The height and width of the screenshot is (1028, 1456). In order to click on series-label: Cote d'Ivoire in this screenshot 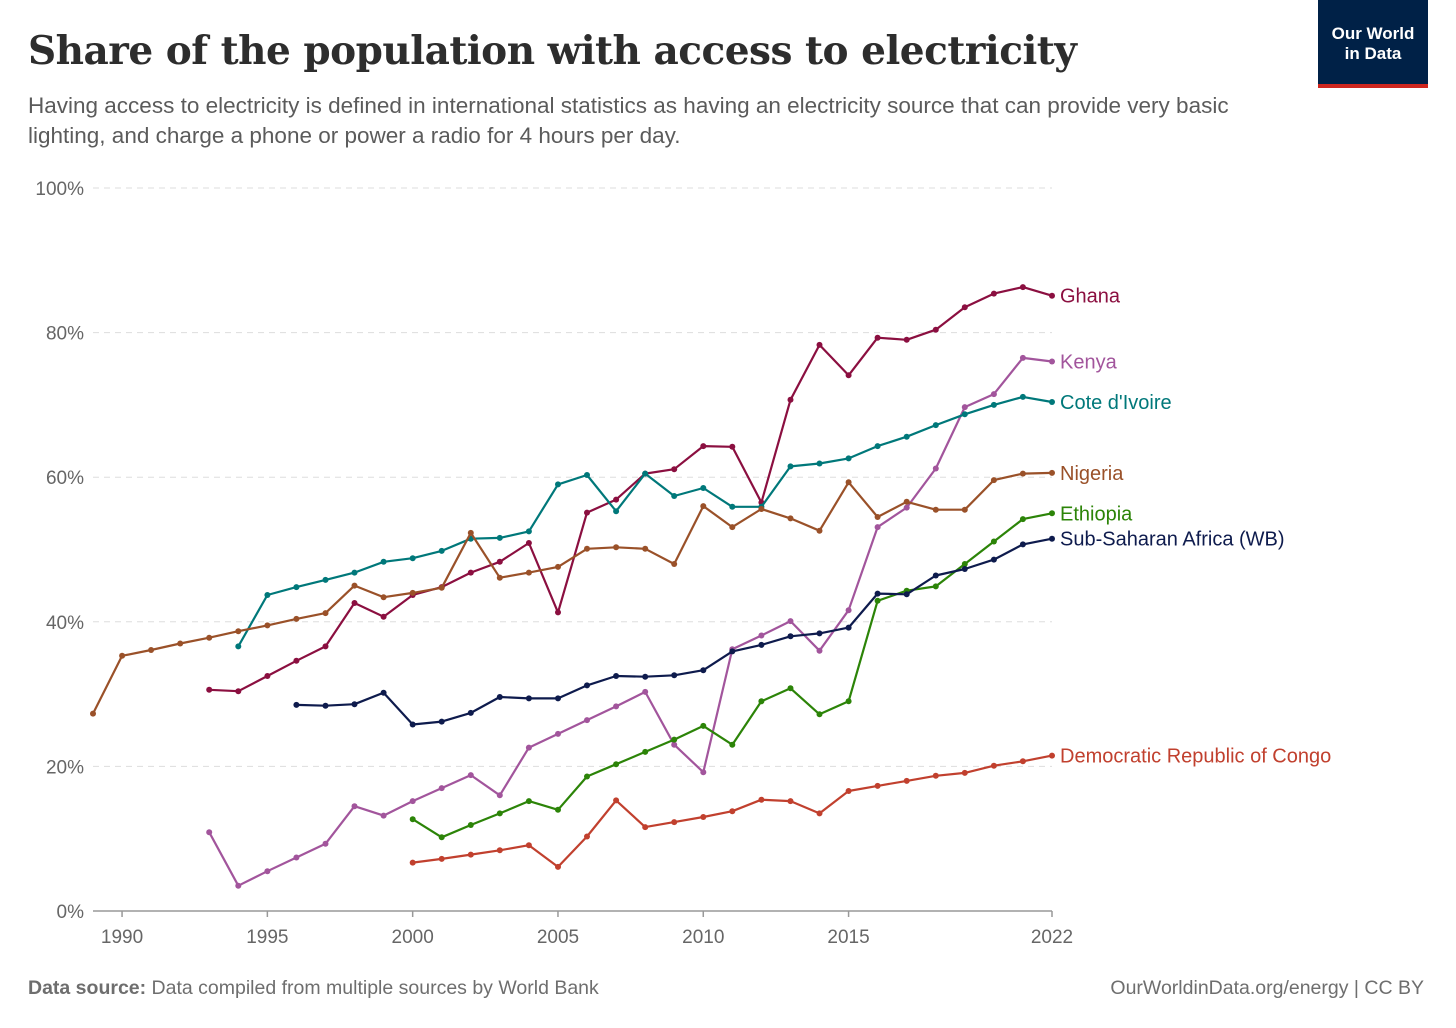, I will do `click(1116, 403)`.